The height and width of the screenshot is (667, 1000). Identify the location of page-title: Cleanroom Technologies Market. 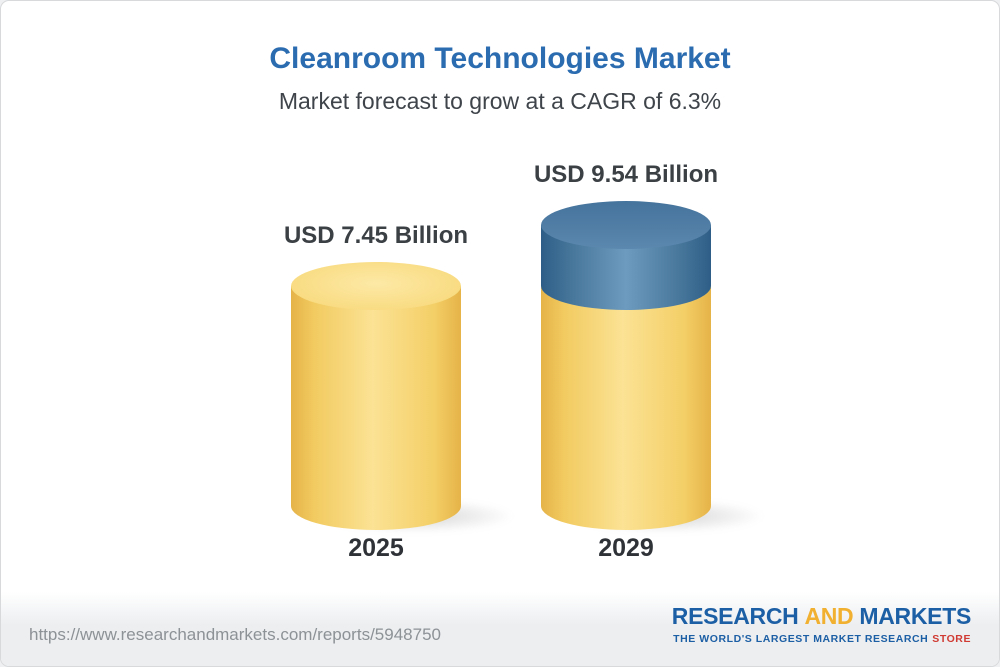
(500, 58).